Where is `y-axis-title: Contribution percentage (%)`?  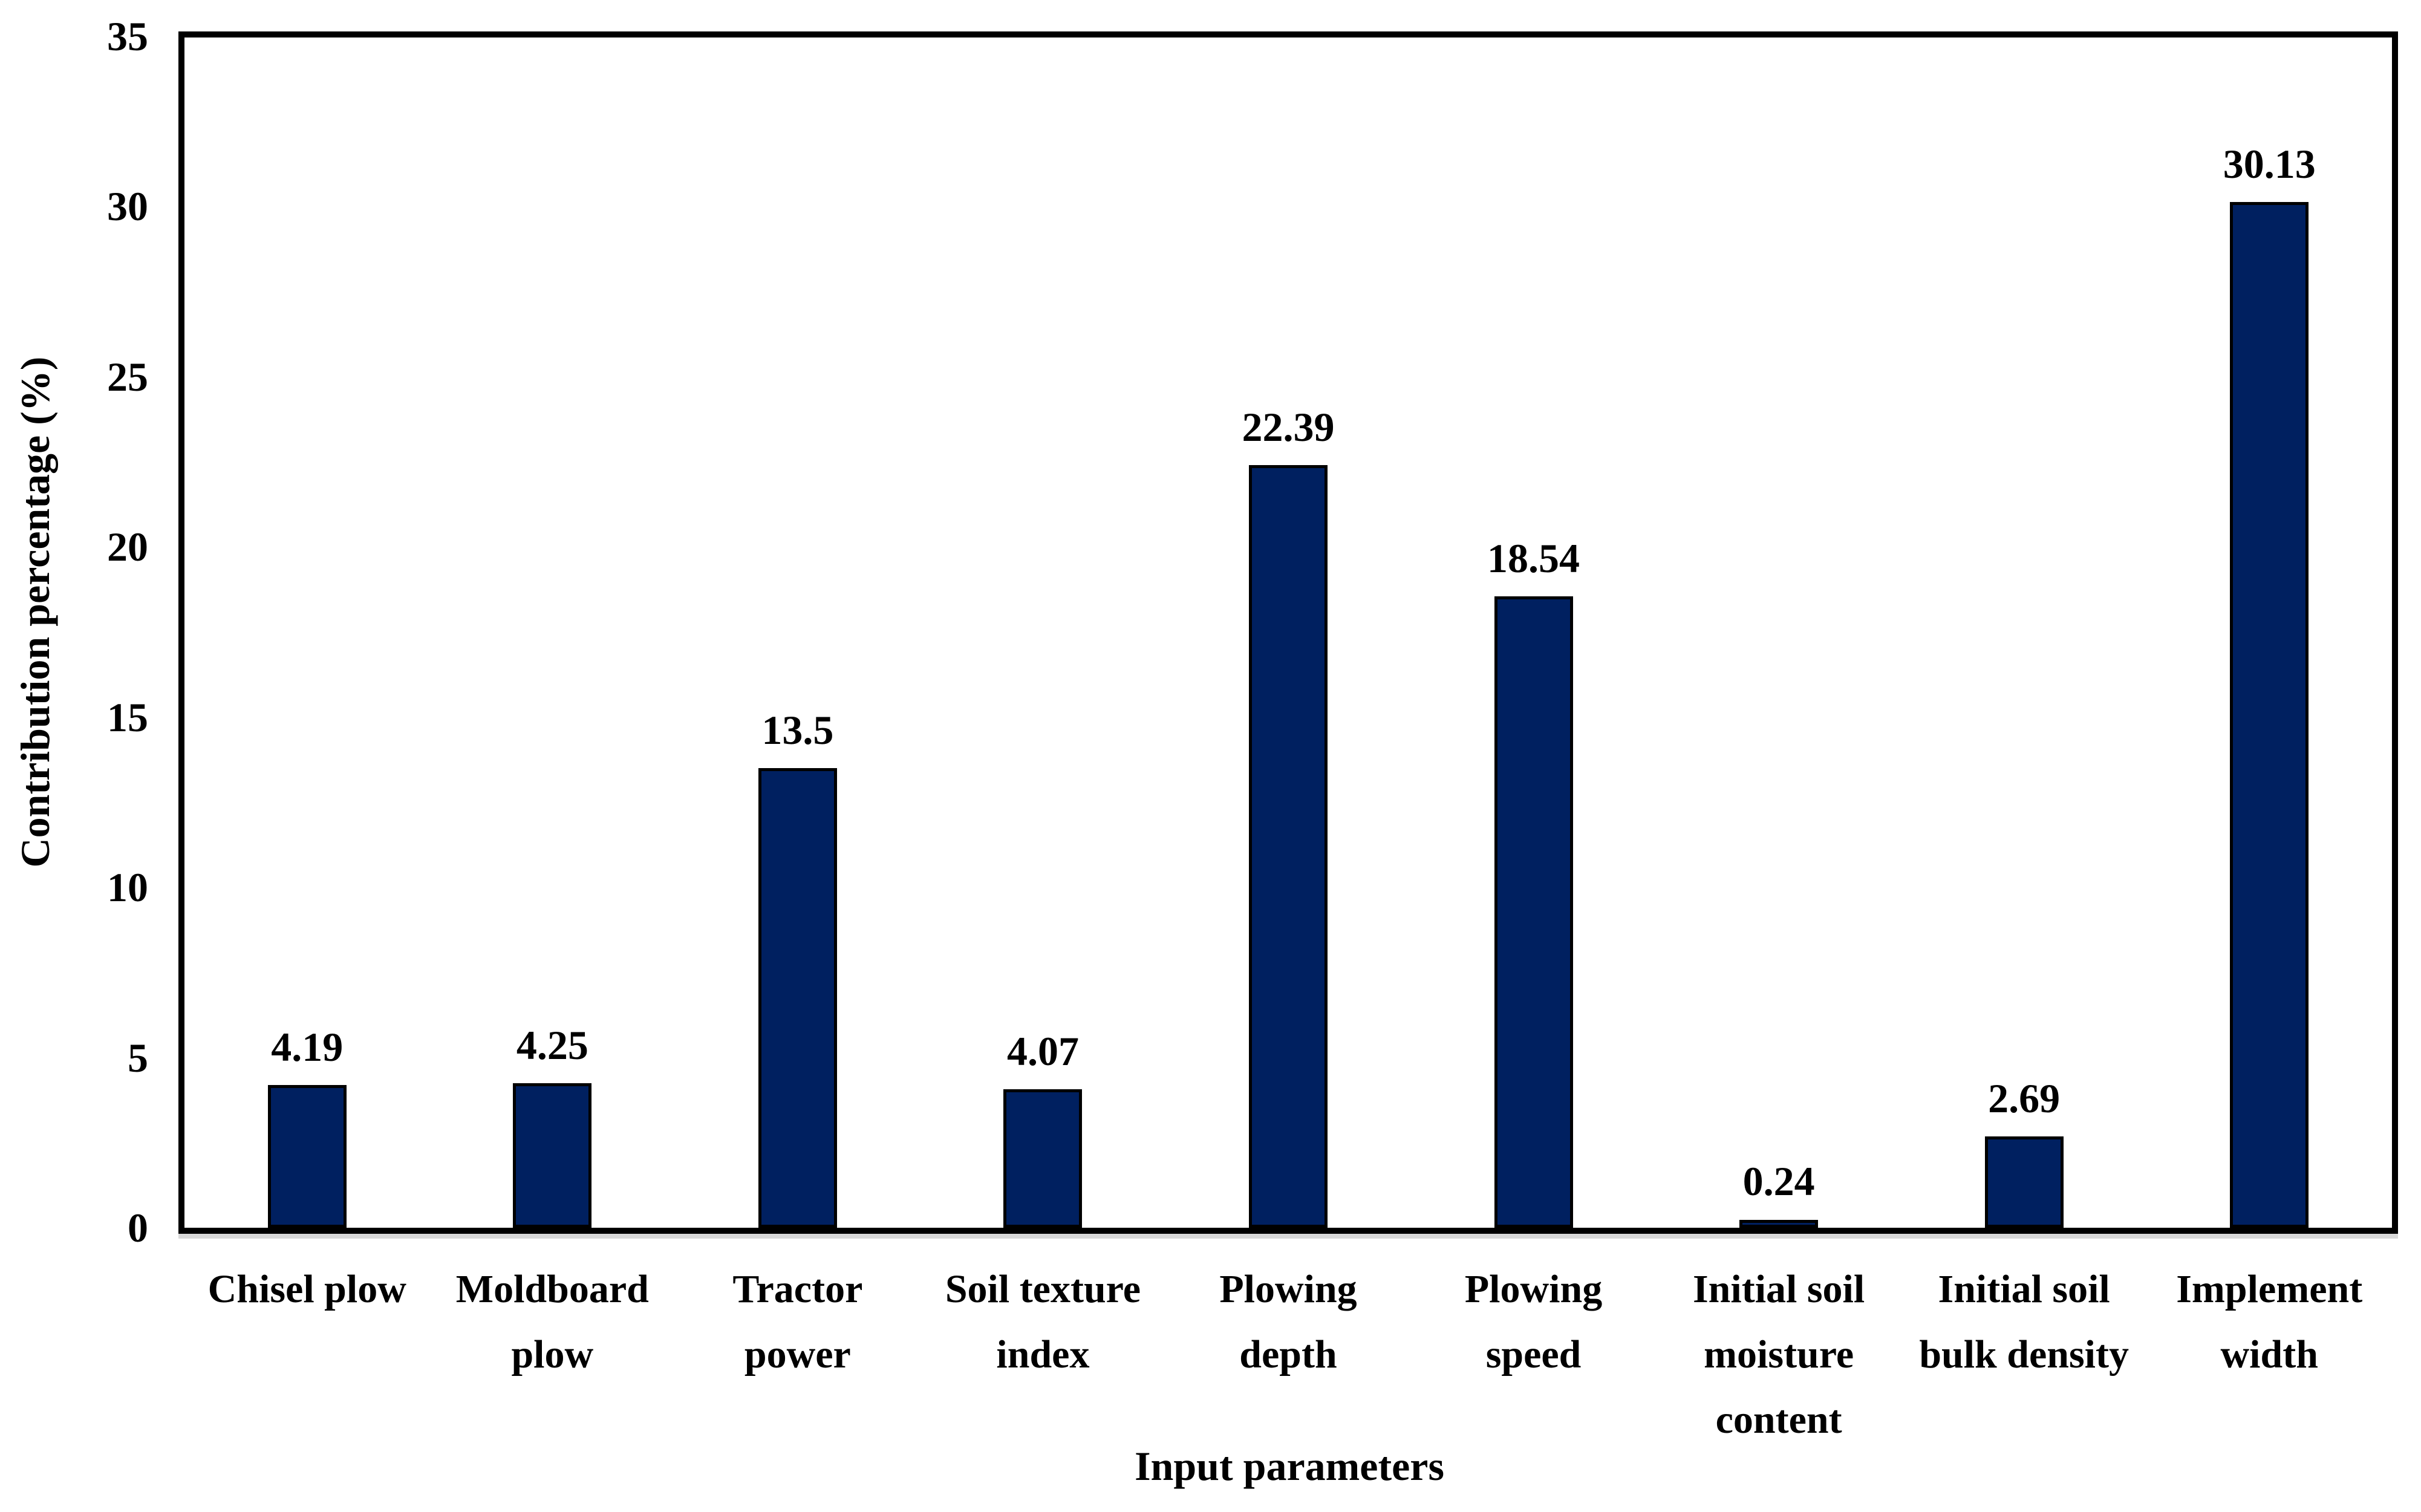
y-axis-title: Contribution percentage (%) is located at coordinates (35, 612).